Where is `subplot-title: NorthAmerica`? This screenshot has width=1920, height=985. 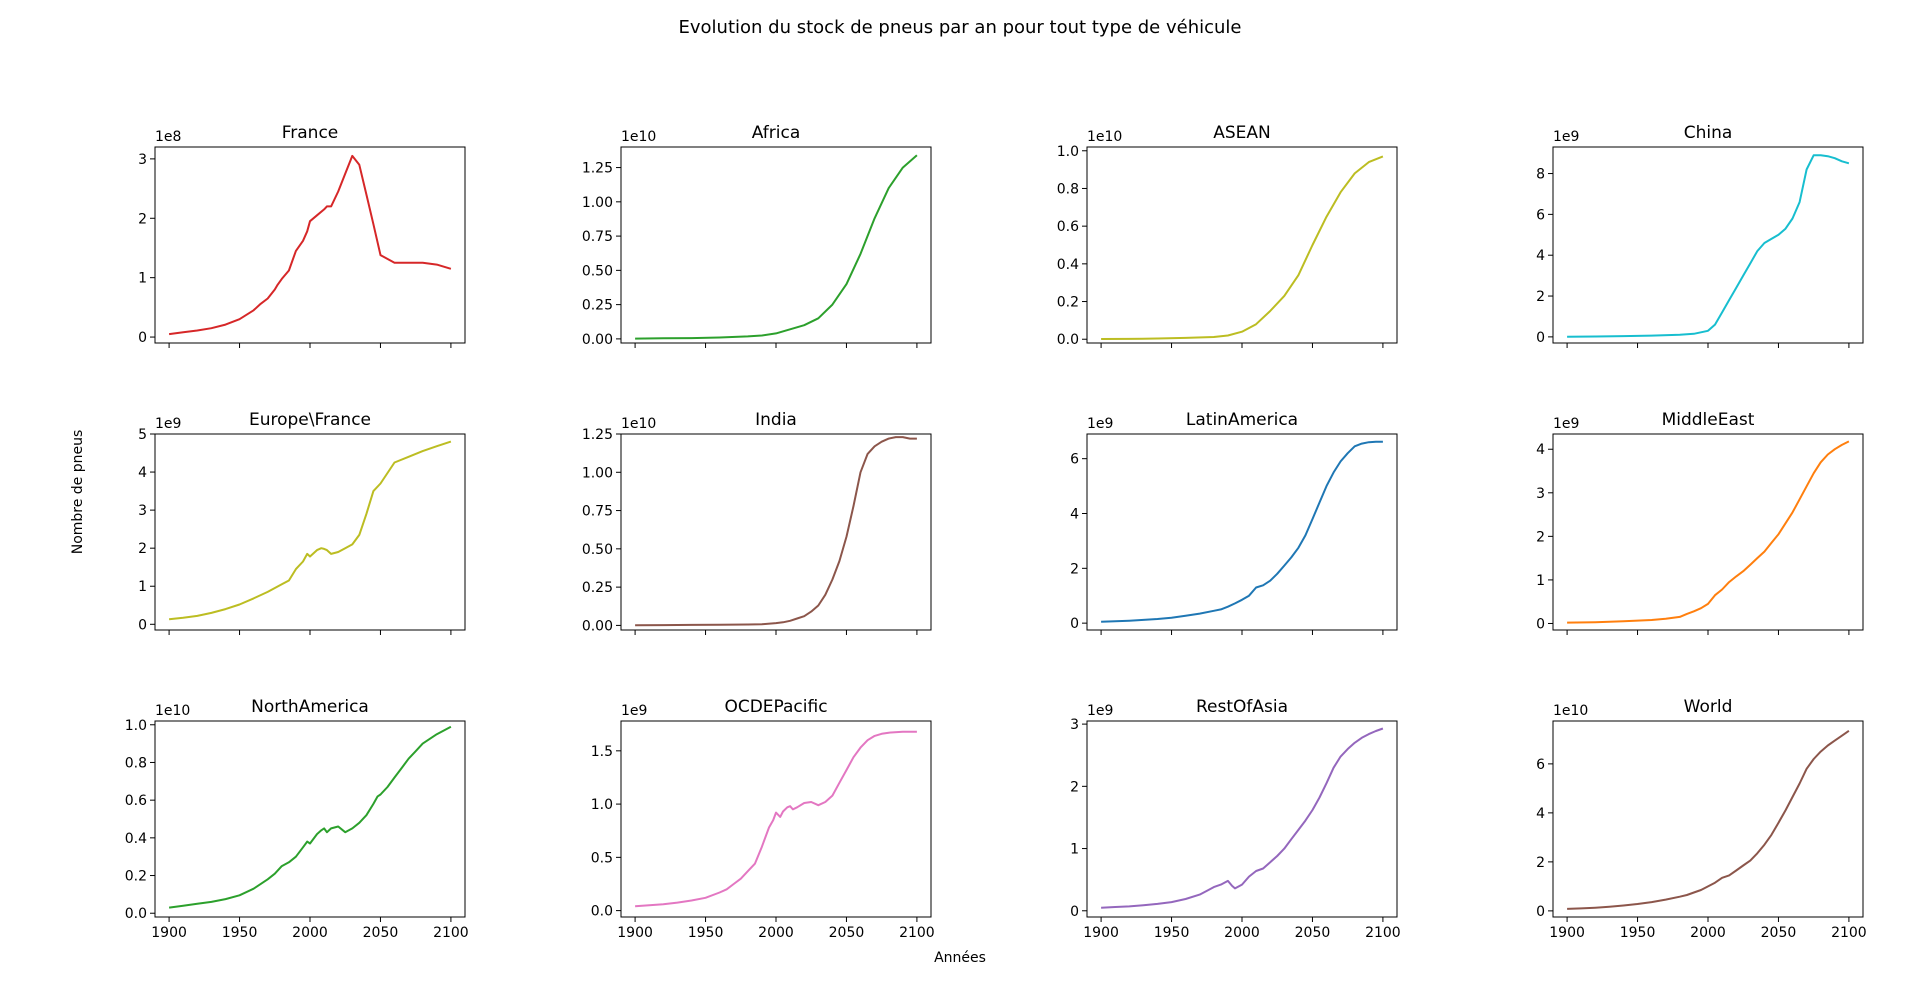 subplot-title: NorthAmerica is located at coordinates (310, 707).